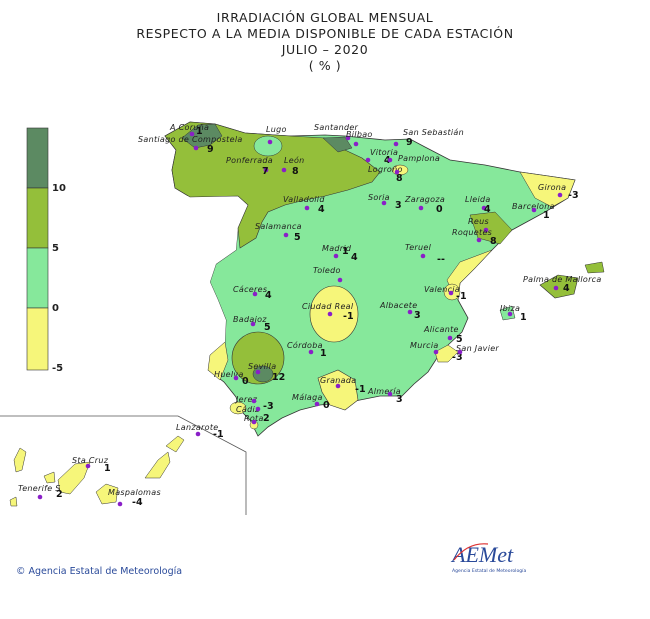 This screenshot has height=619, width=650. I want to click on station-marker-albacete, so click(410, 312).